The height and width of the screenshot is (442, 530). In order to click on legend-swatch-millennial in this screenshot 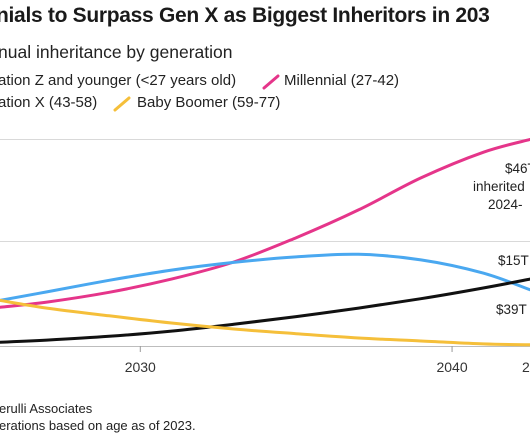, I will do `click(271, 82)`.